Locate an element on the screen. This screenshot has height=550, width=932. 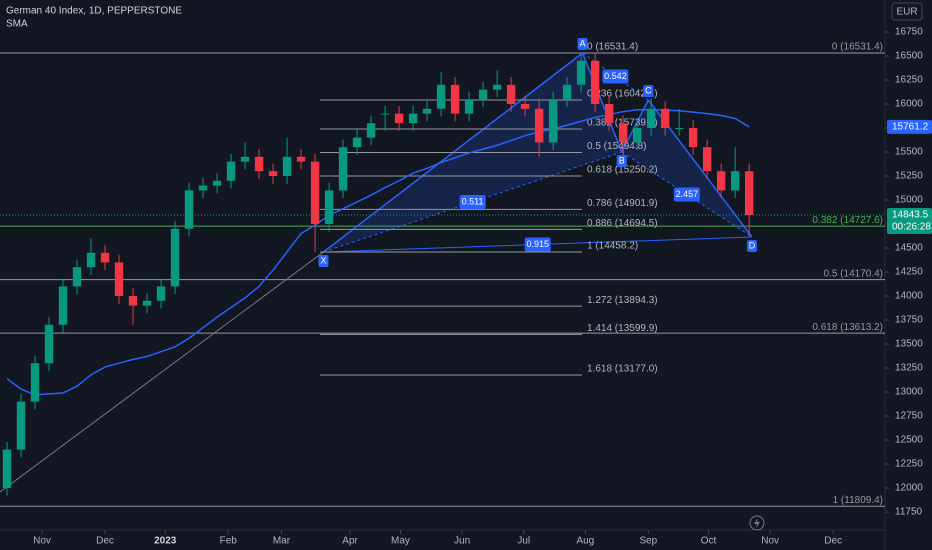
pattern-ratio-line is located at coordinates (687, 194).